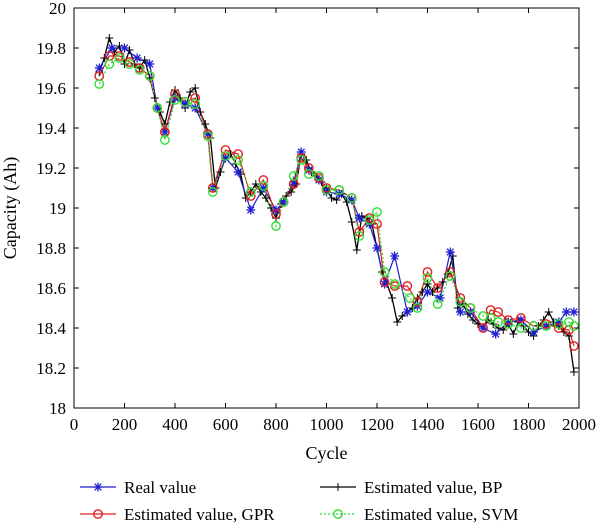  I want to click on y-tick-label: 19.8, so click(51, 48).